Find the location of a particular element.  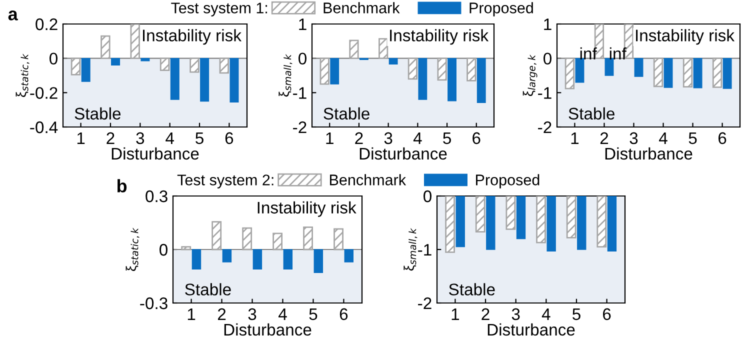

y-tick-label: -0.4 is located at coordinates (44, 127).